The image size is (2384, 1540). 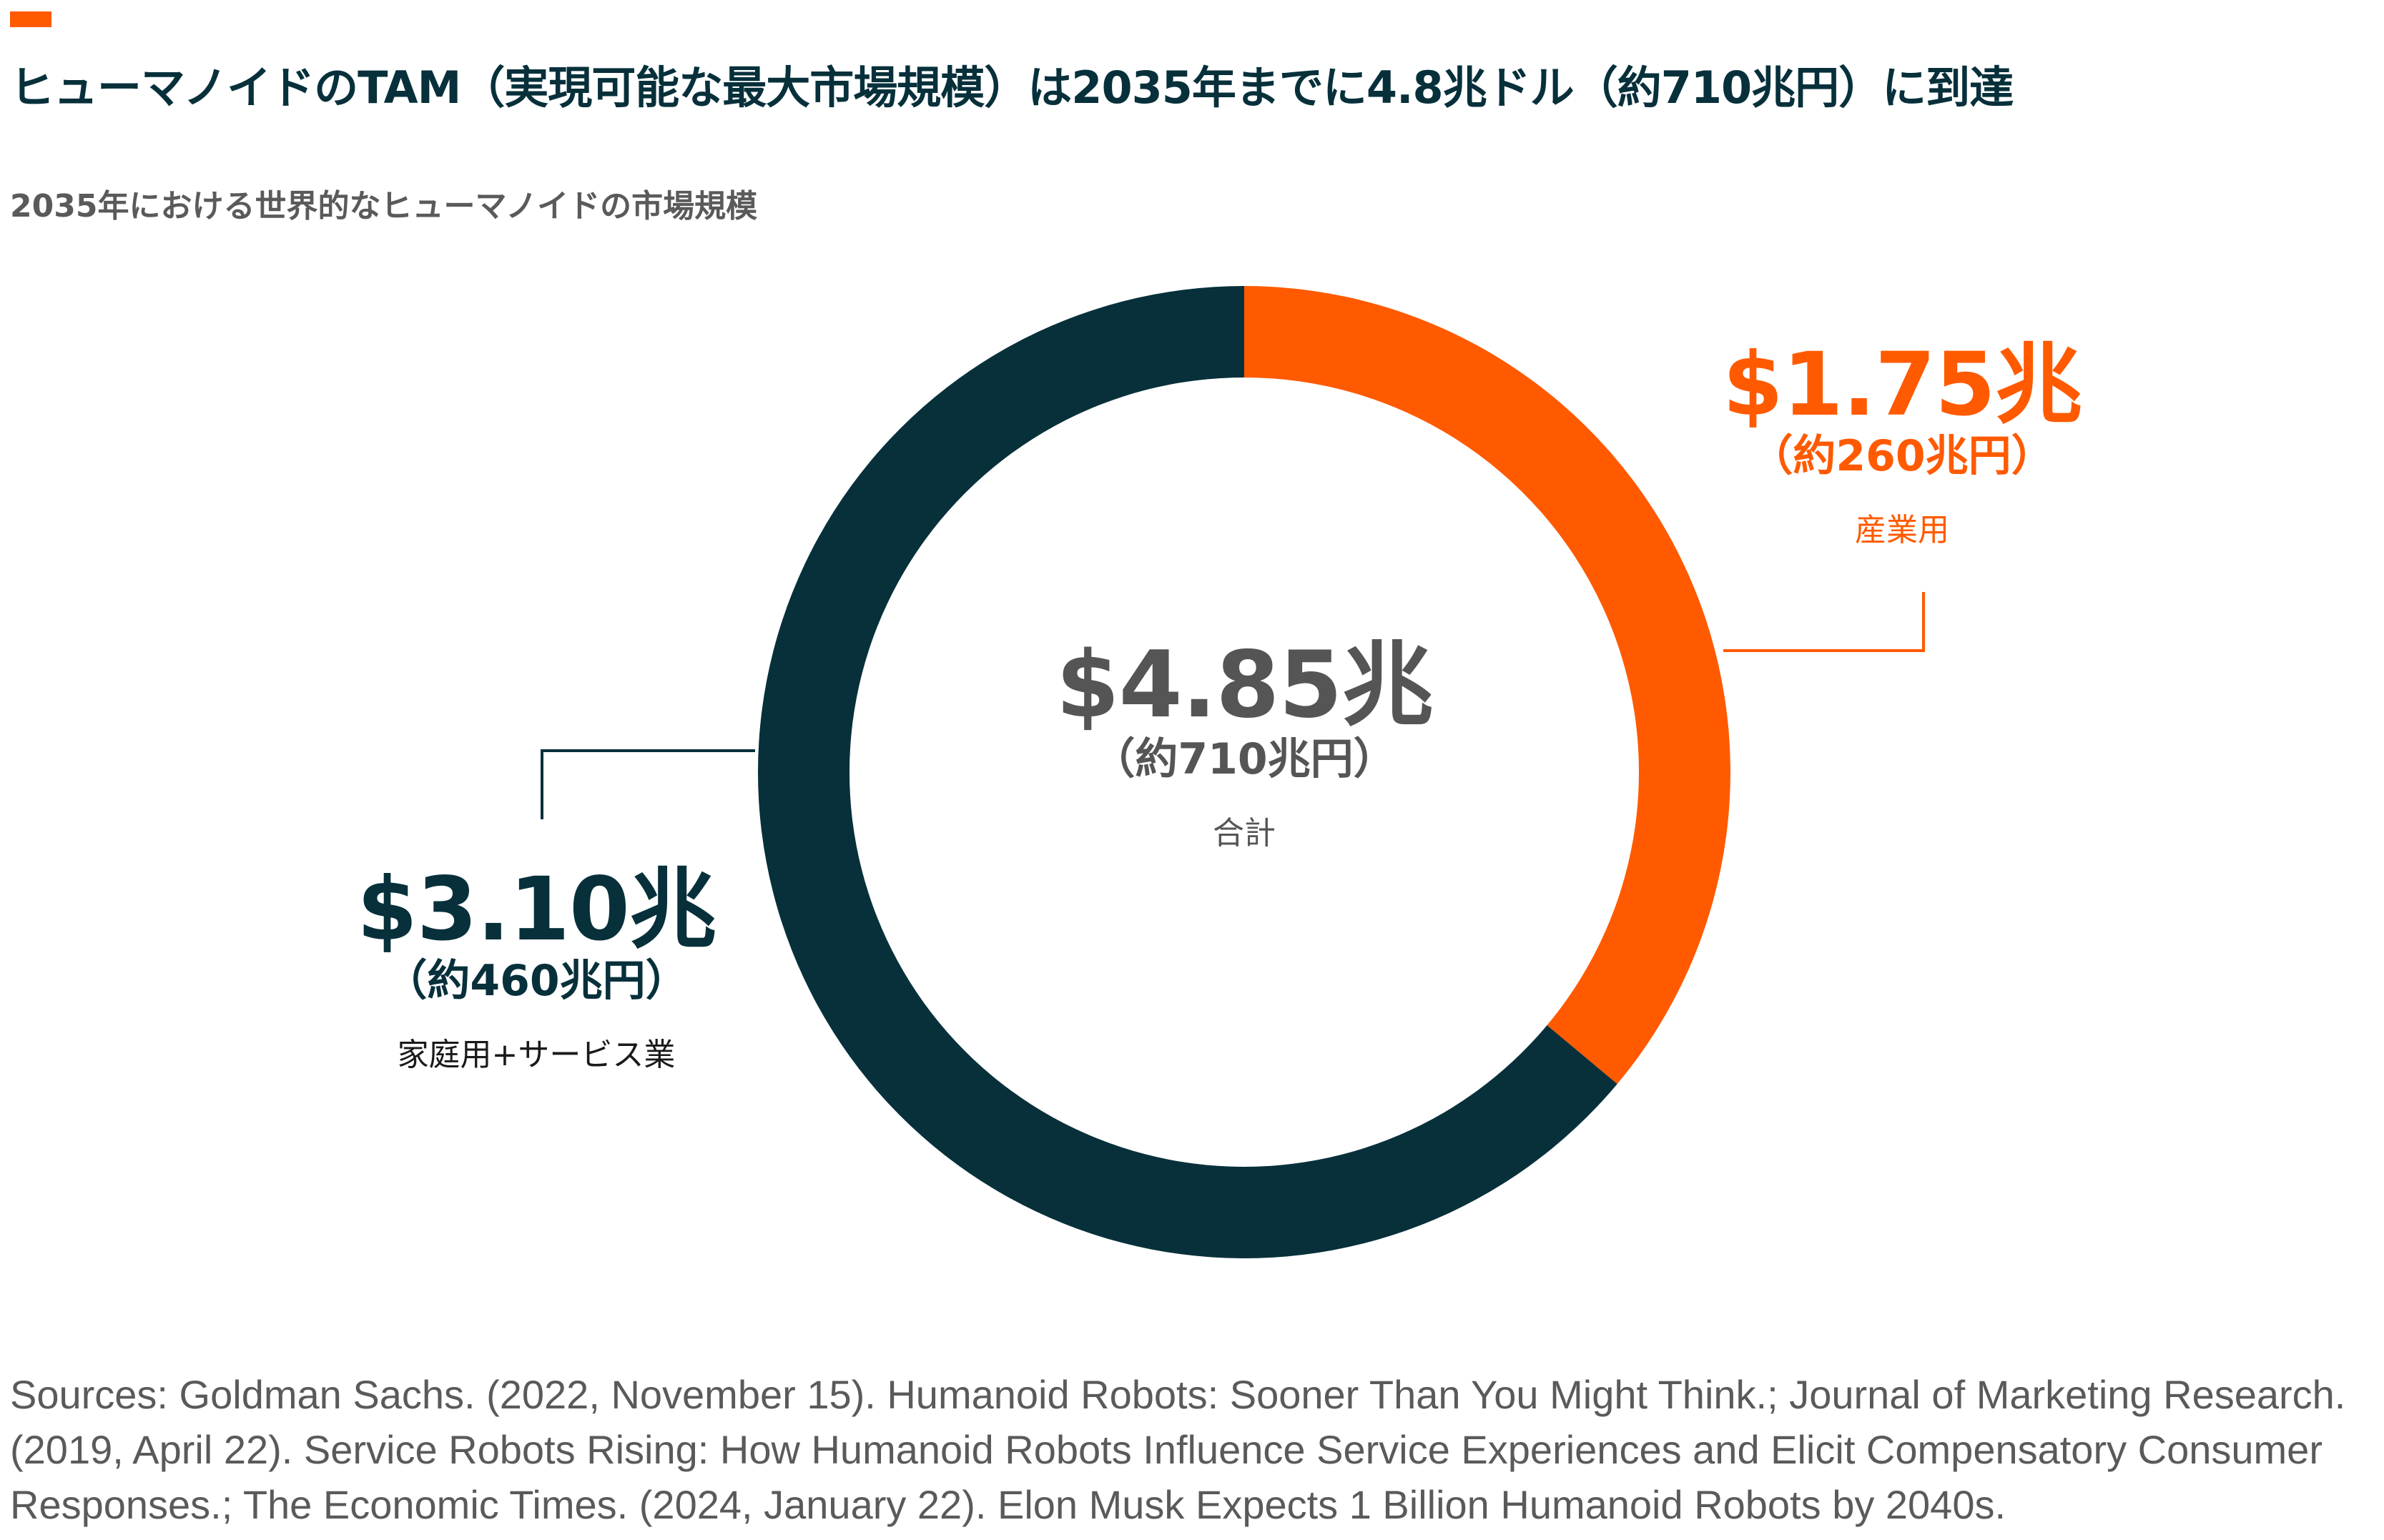 What do you see at coordinates (536, 910) in the screenshot?
I see `home-service-value: $3.10兆` at bounding box center [536, 910].